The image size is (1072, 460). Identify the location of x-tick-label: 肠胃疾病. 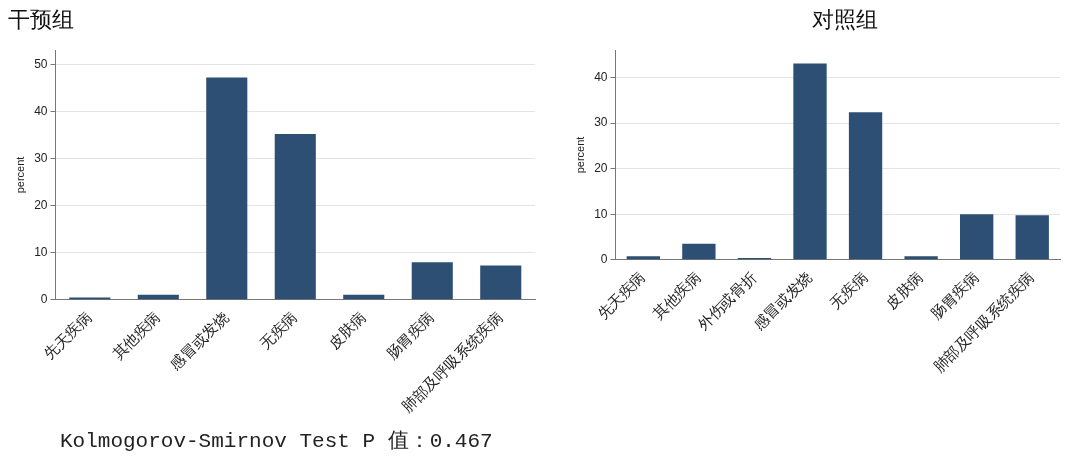
(410, 336).